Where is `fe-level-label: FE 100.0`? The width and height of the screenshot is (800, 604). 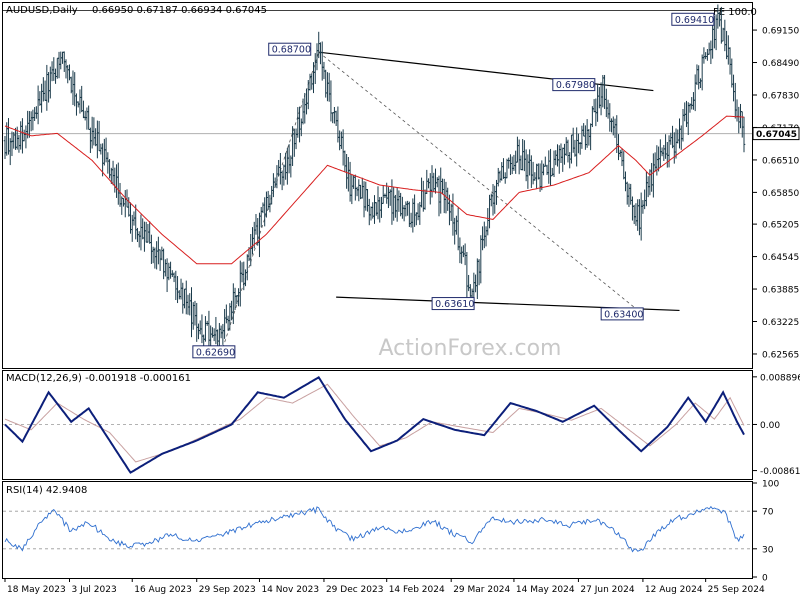
fe-level-label: FE 100.0 is located at coordinates (735, 12).